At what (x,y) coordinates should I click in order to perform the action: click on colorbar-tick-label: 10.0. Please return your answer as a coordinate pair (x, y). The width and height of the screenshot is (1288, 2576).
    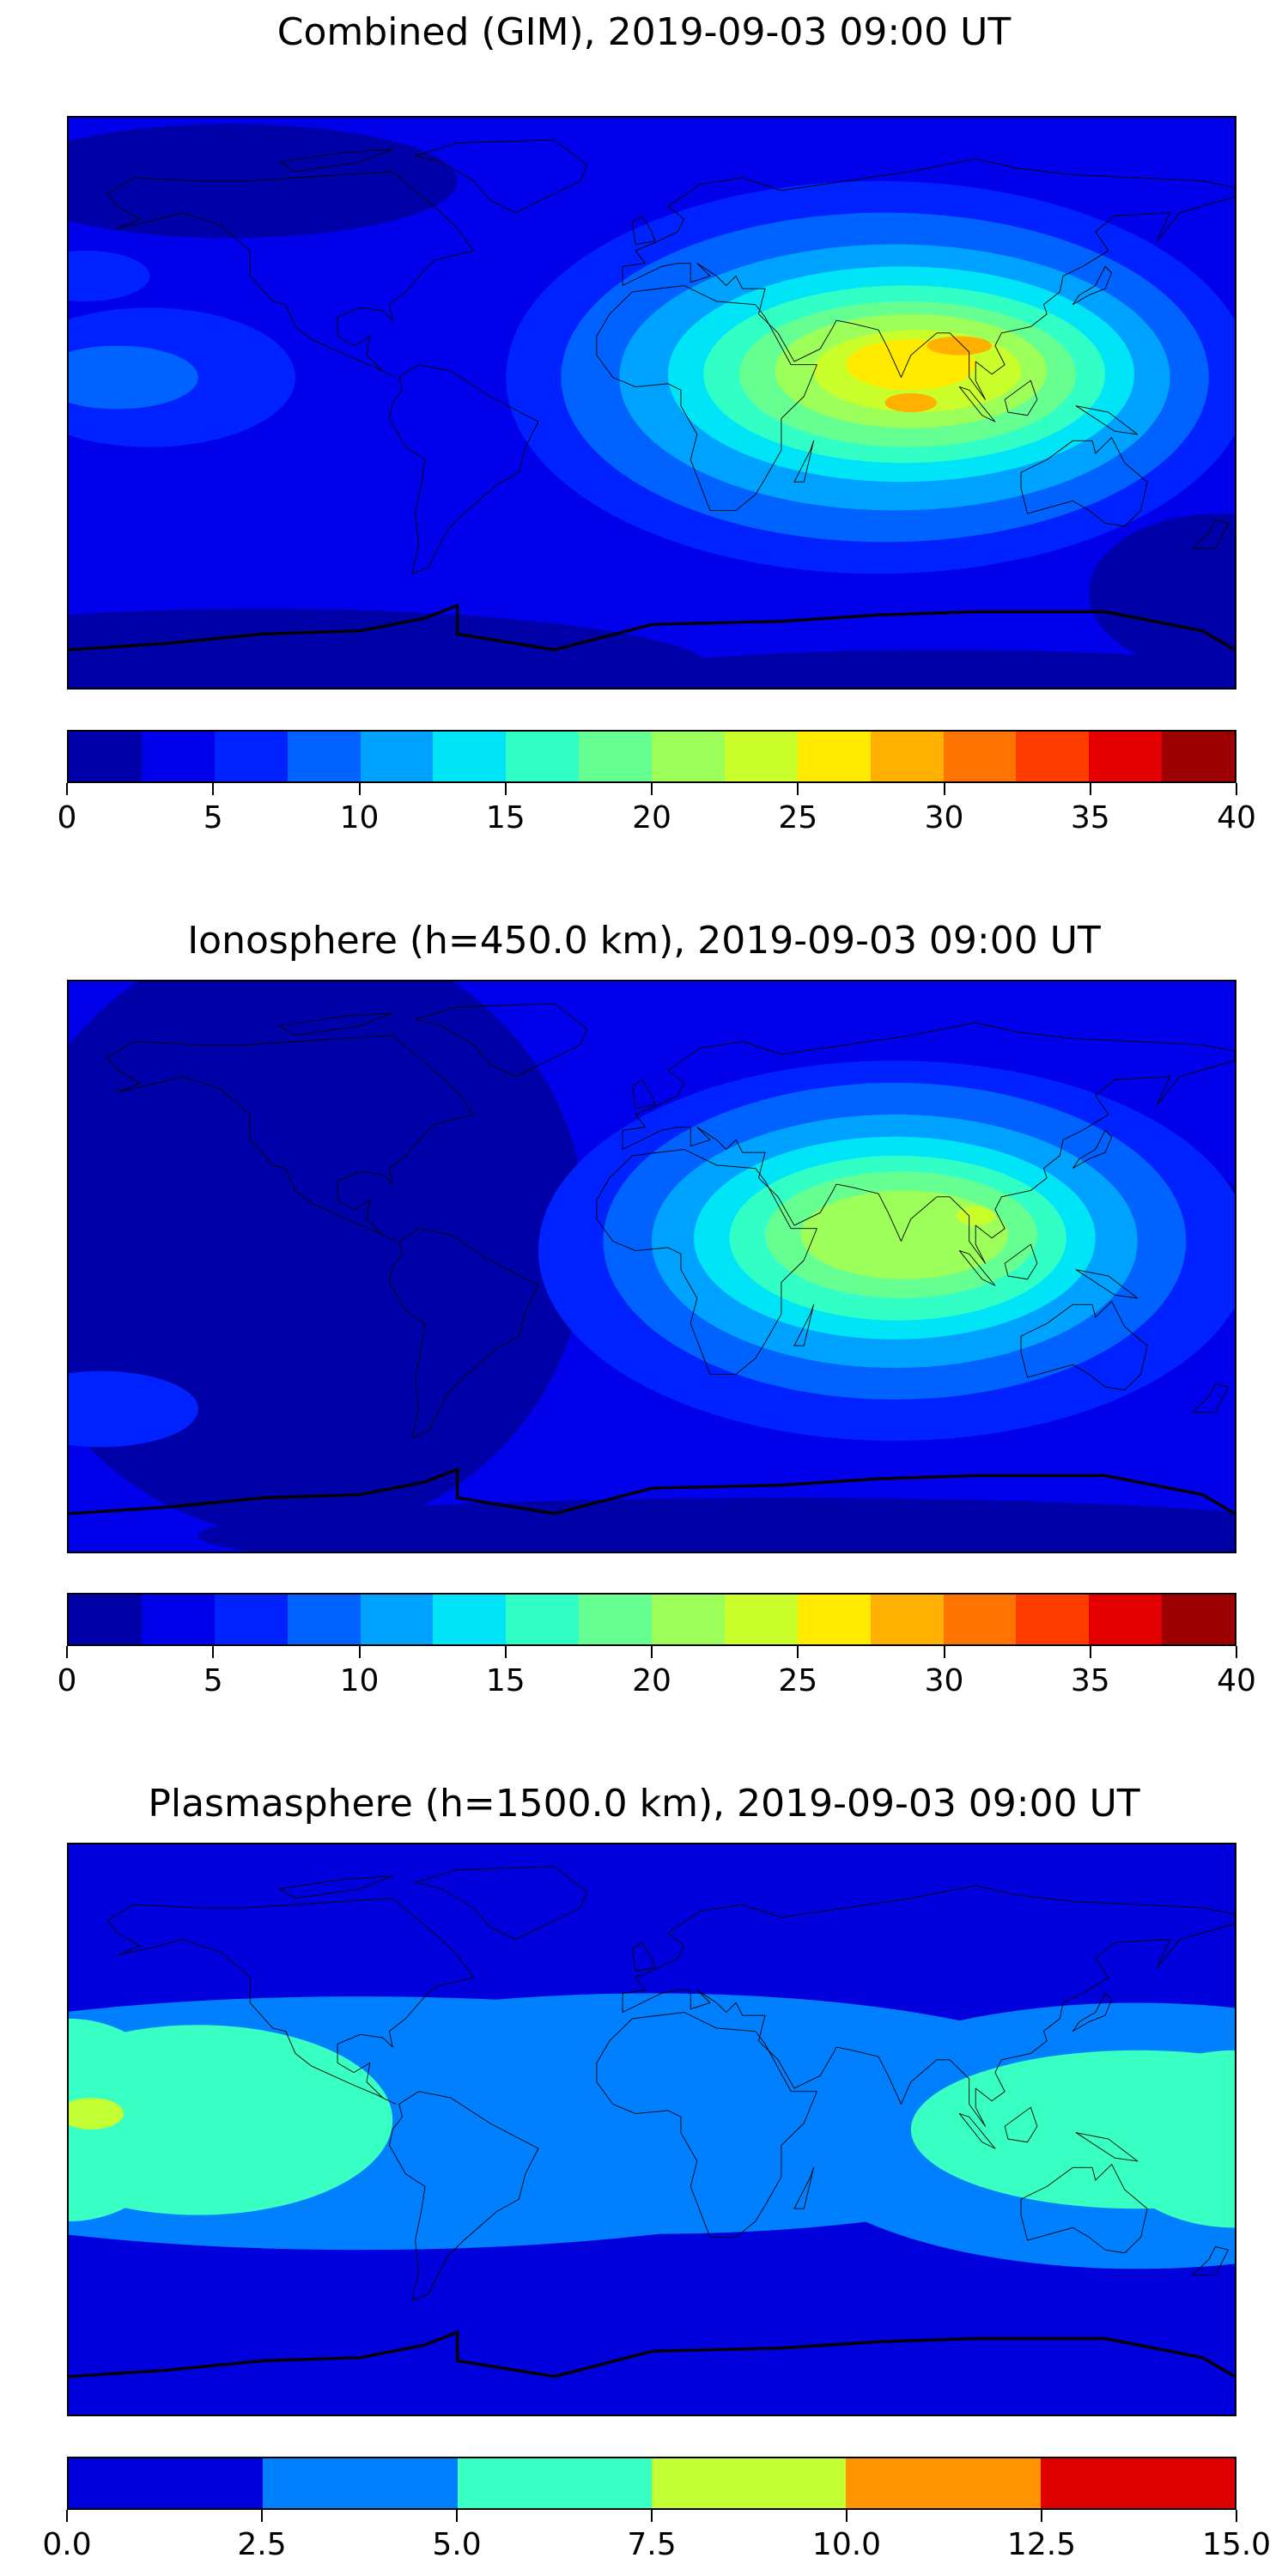
    Looking at the image, I should click on (846, 2544).